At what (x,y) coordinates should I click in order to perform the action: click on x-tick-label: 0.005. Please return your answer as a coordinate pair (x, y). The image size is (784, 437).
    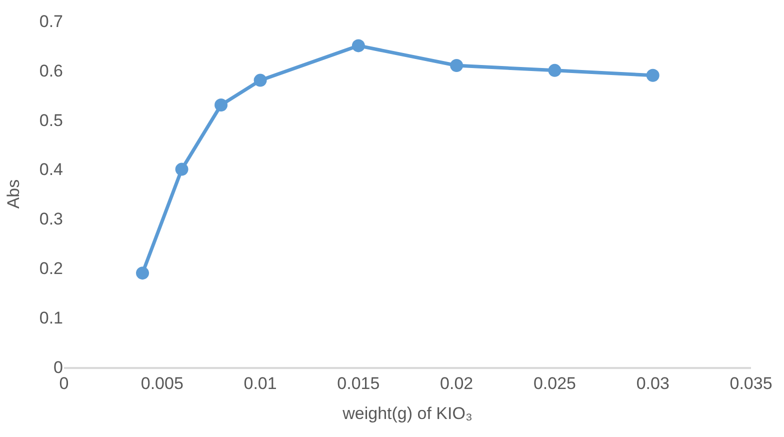
    Looking at the image, I should click on (162, 384).